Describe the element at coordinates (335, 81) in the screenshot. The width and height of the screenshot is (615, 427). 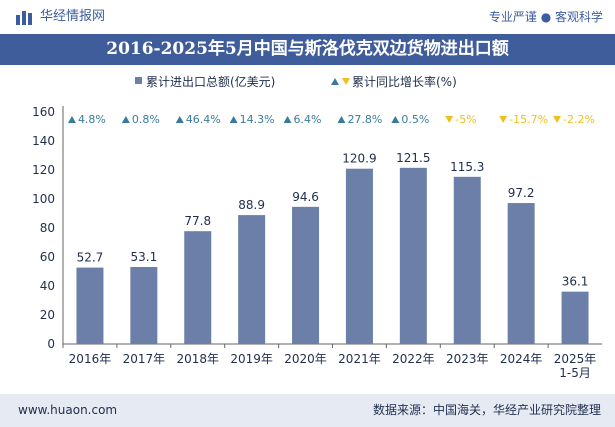
I see `legend-up-triangle-icon` at that location.